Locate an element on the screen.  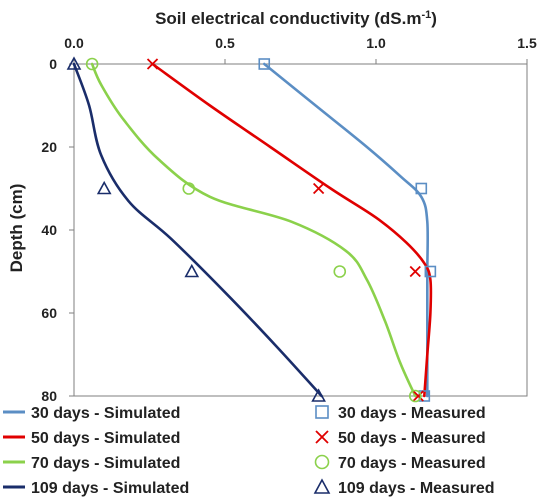
x-axis-title: Soil electrical conductivity (dS.m-1) is located at coordinates (296, 18).